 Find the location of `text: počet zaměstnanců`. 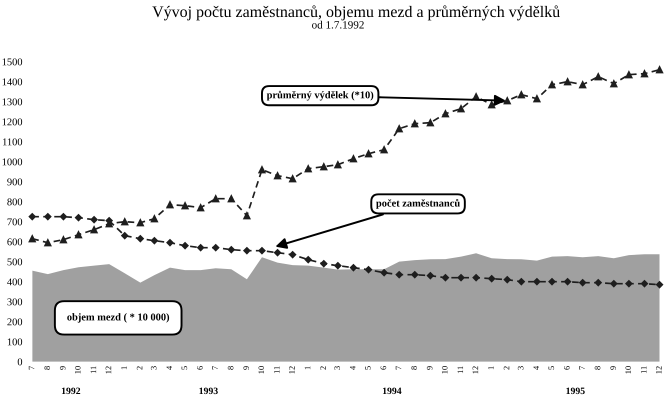

text: počet zaměstnanců is located at coordinates (418, 203).